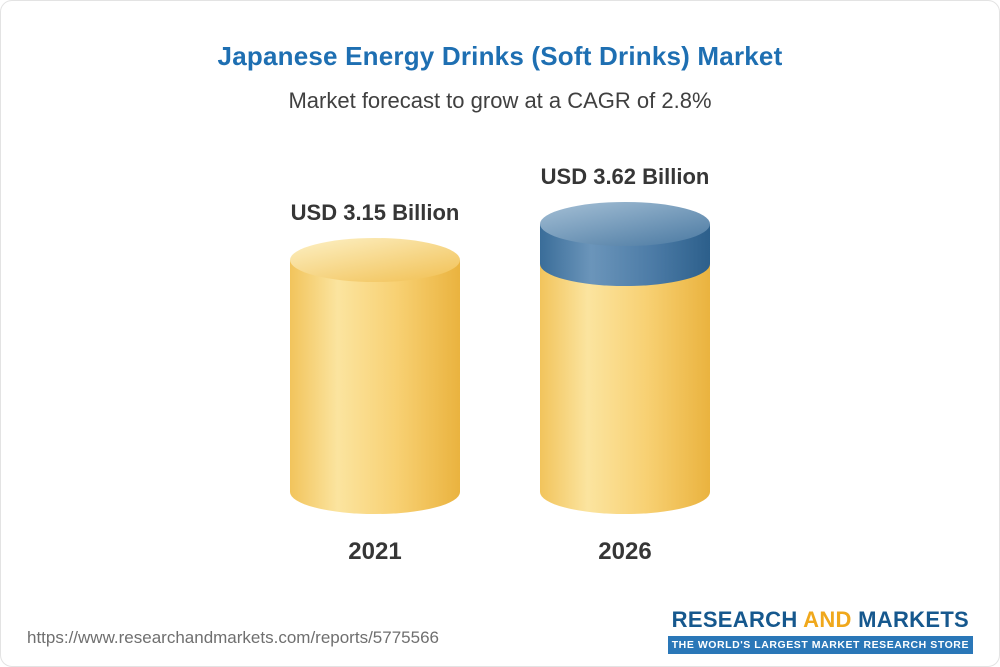 This screenshot has width=1000, height=667. What do you see at coordinates (914, 619) in the screenshot?
I see `logo-word-markets: MARKETS` at bounding box center [914, 619].